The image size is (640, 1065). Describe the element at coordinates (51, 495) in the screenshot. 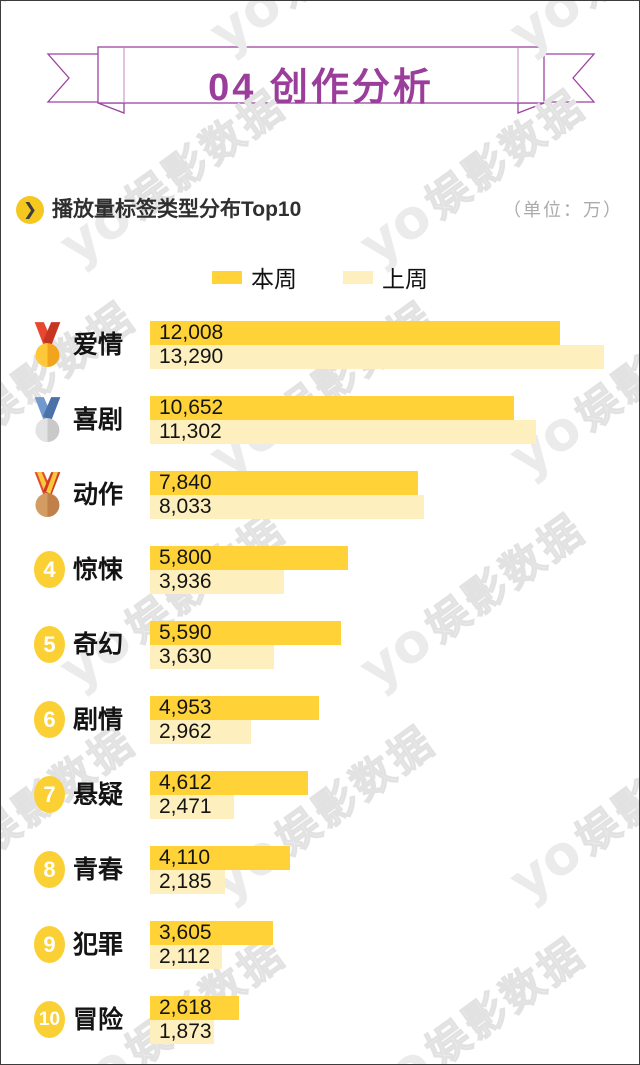

I see `bronze-medal-icon` at that location.